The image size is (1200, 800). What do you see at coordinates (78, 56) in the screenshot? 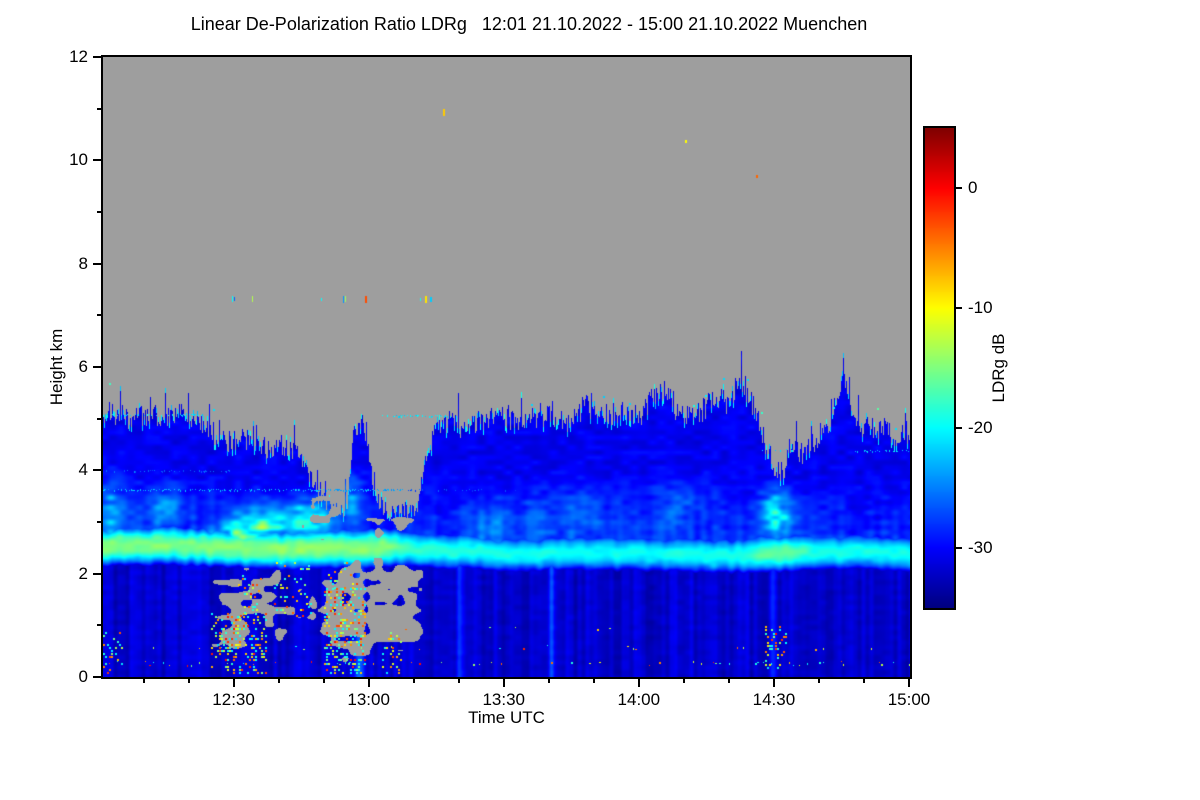
I see `y-axis-tick-label: 12` at bounding box center [78, 56].